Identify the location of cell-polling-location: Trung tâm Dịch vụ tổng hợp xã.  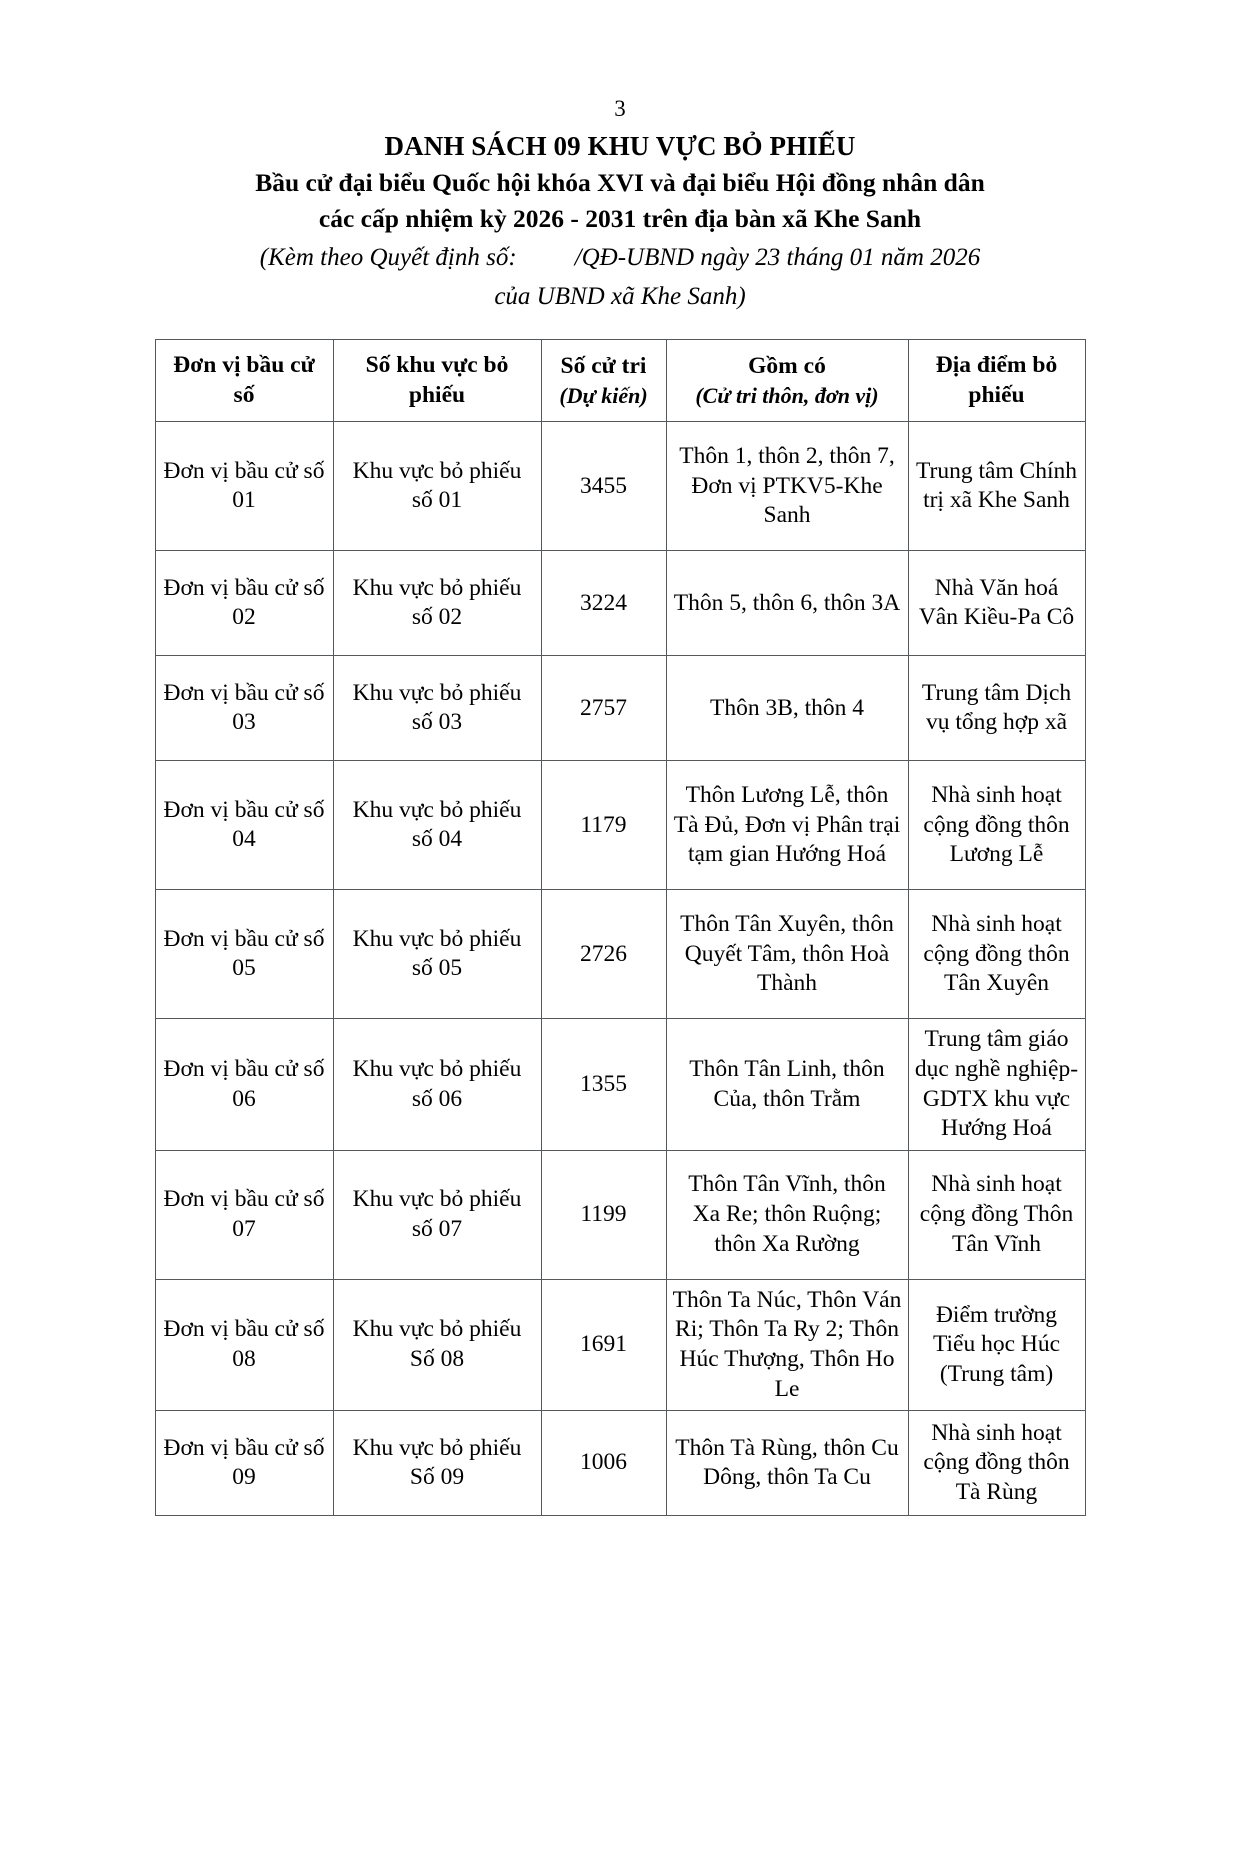
(996, 708).